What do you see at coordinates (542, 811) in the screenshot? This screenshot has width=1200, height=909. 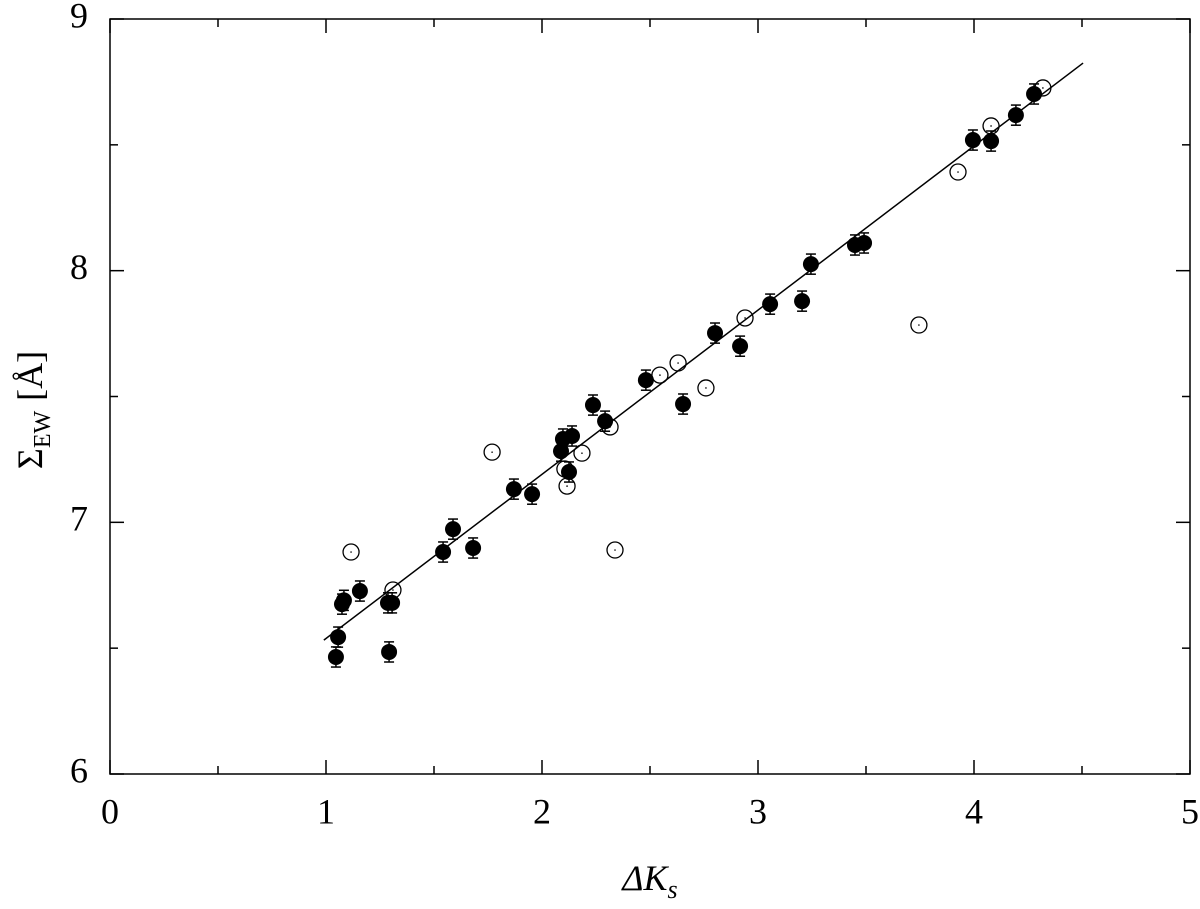 I see `x-tick-label: 2` at bounding box center [542, 811].